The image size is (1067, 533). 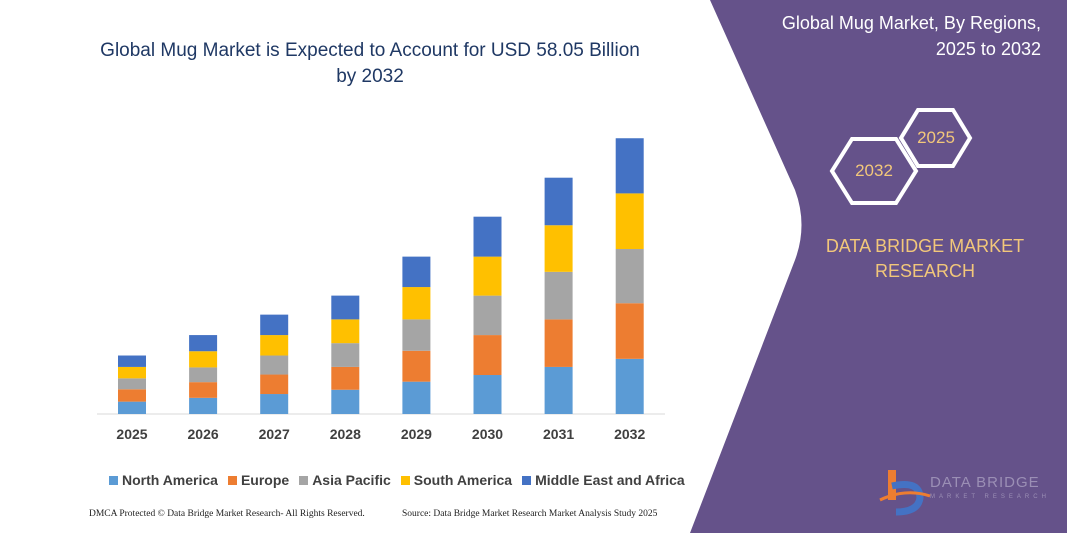 I want to click on brand-text: DATA BRIDGE MARKET RESEARCH, so click(x=925, y=259).